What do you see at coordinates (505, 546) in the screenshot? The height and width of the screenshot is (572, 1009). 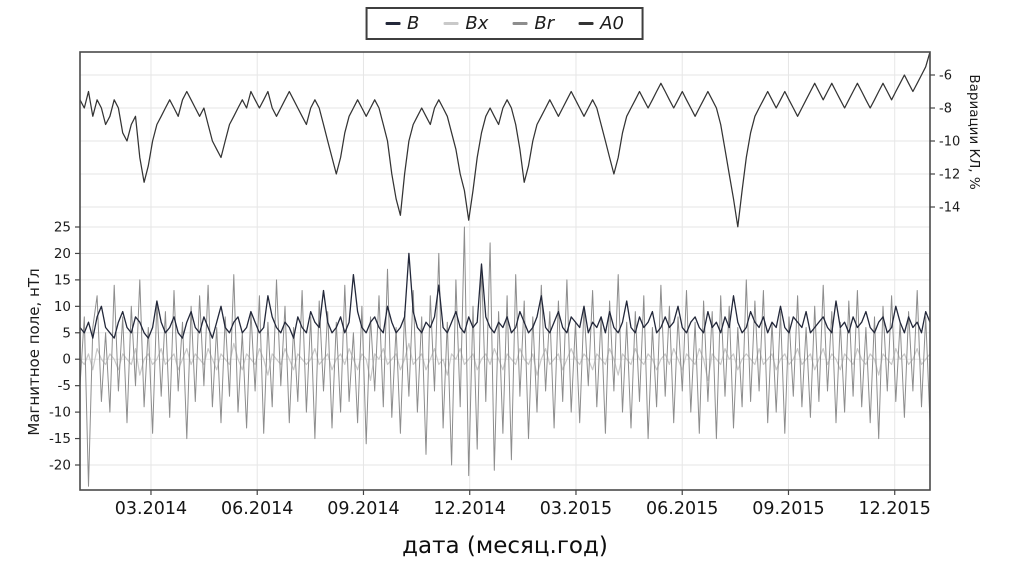 I see `x-axis-title: дата (месяц.год)` at bounding box center [505, 546].